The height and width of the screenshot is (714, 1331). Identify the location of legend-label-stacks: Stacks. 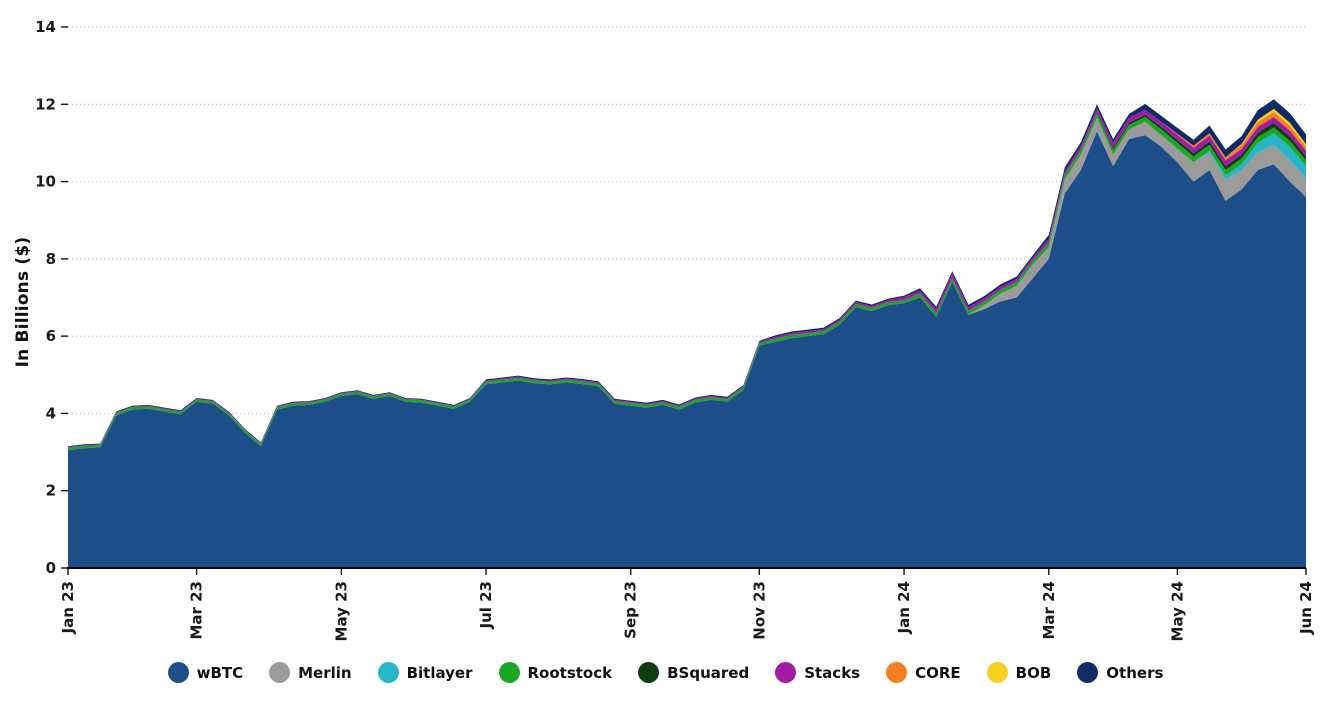
(832, 672).